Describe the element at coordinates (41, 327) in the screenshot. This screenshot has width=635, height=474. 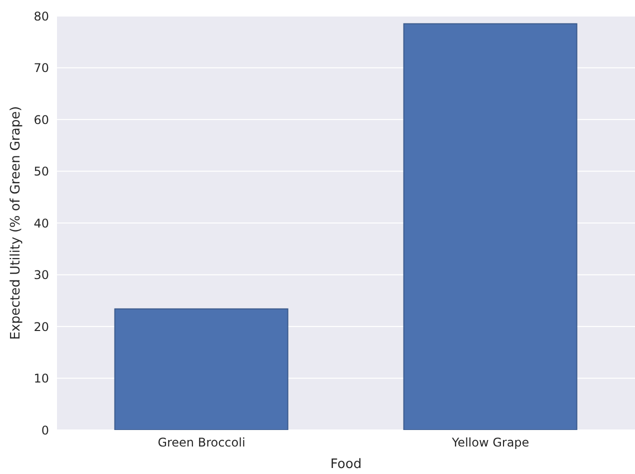
I see `y-tick-label: 20` at that location.